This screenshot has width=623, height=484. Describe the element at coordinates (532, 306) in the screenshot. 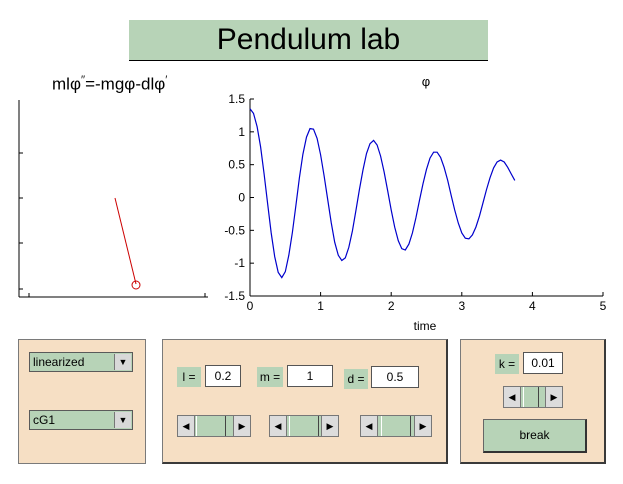

I see `x-tick-label: 4` at that location.